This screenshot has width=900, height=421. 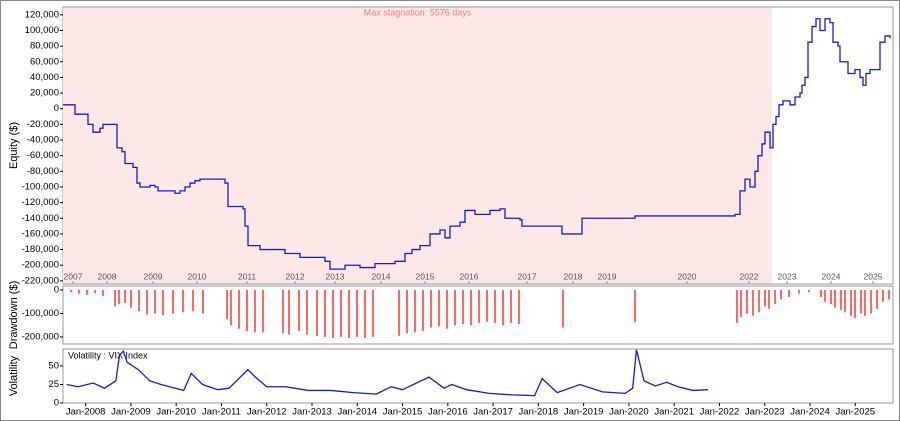 I want to click on y-tick-label: -200,000, so click(x=40, y=336).